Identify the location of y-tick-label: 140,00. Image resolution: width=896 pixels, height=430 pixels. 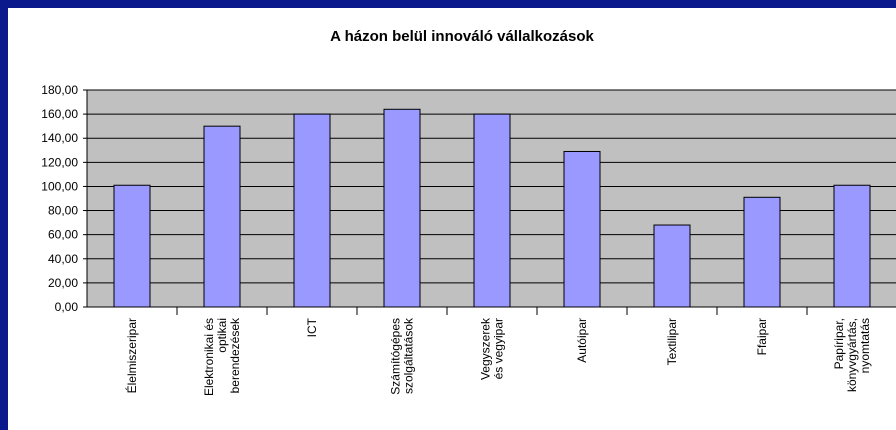
(59, 138).